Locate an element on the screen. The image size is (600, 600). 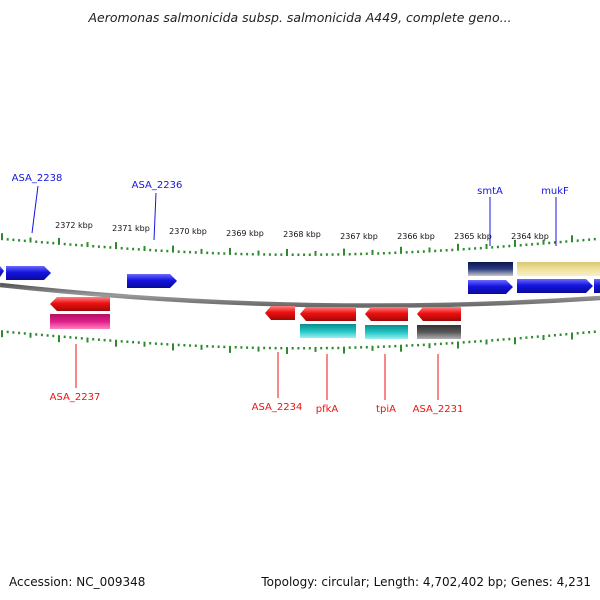
gene-label-asa2238: ASA_2238 is located at coordinates (37, 178).